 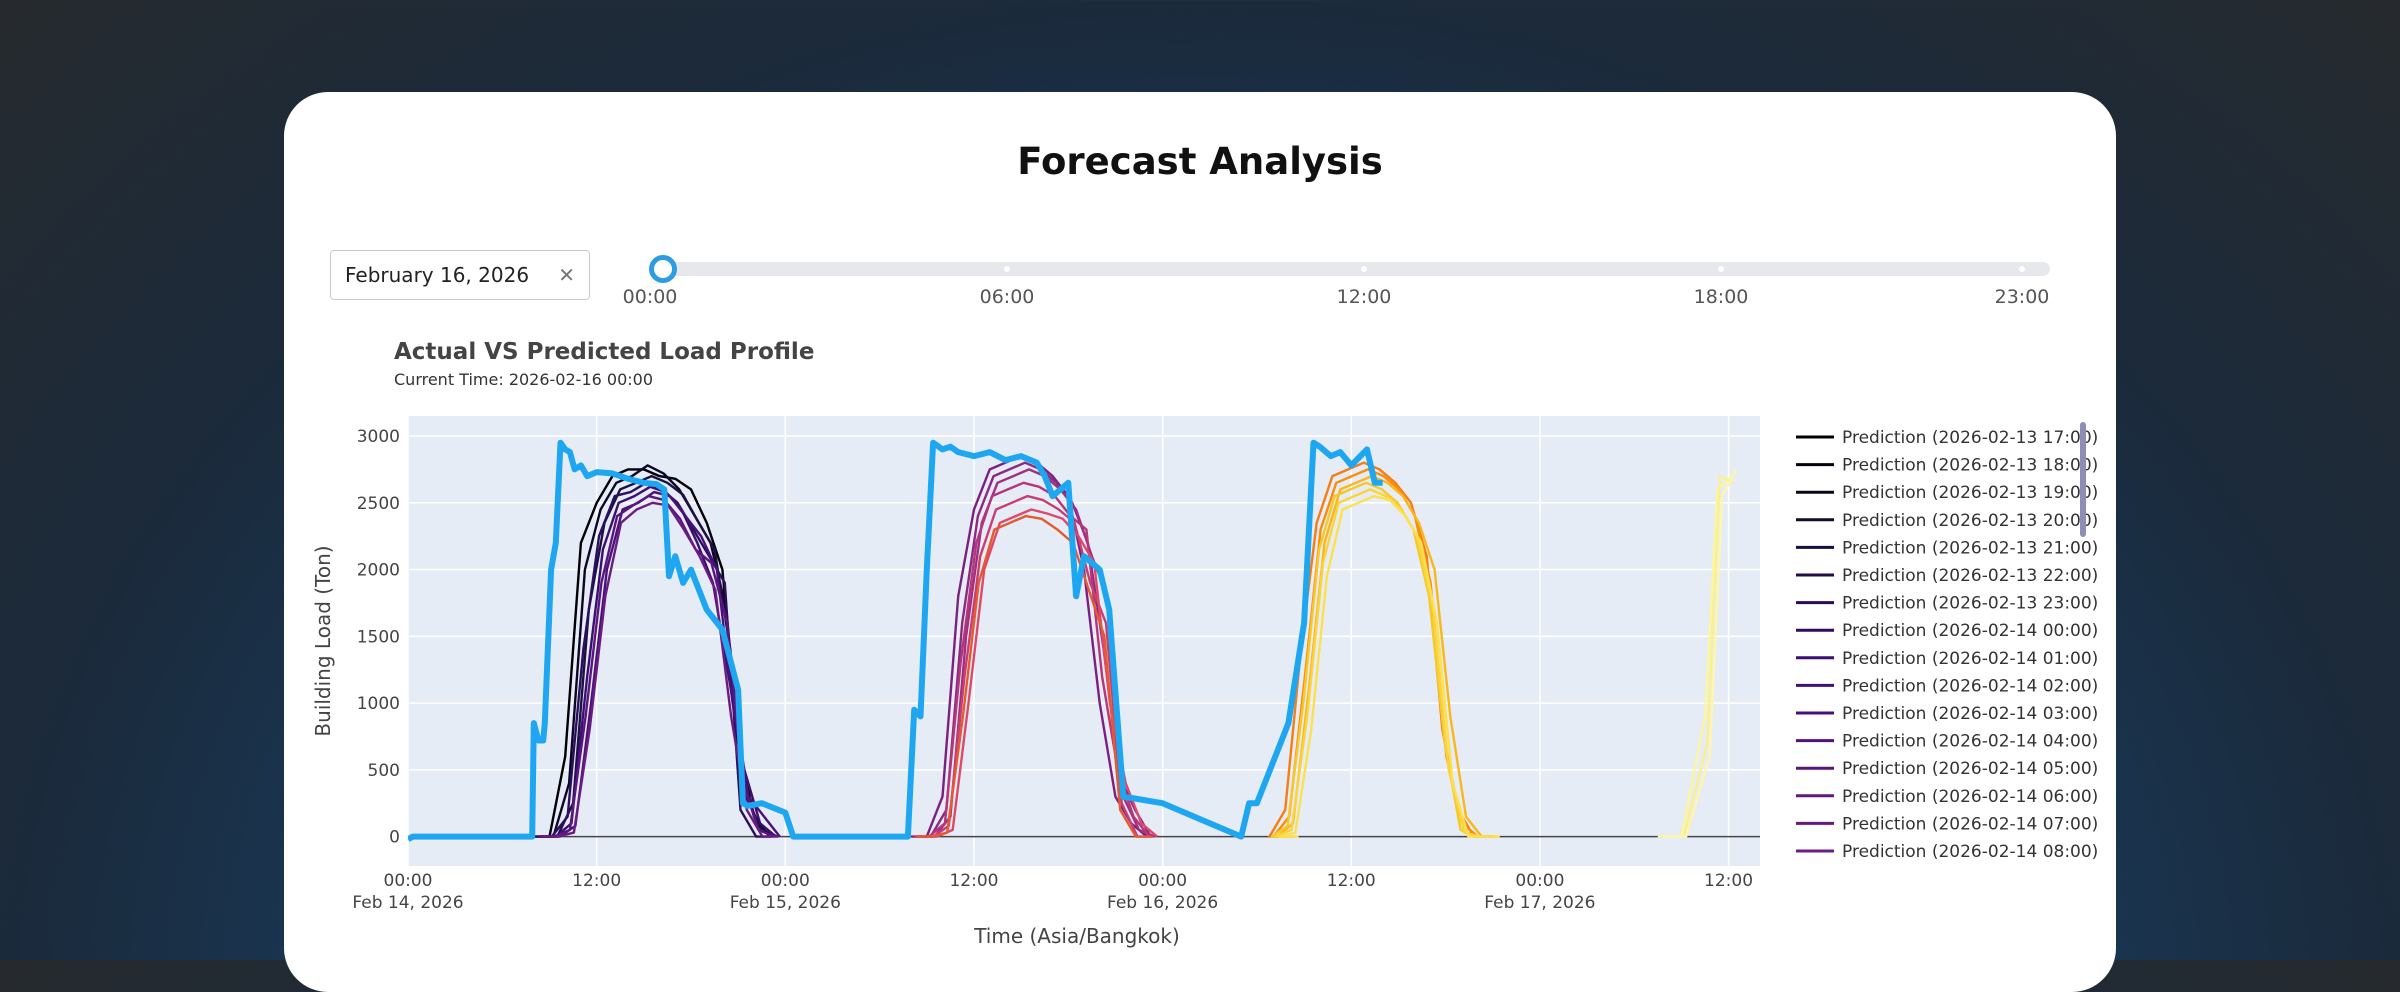 What do you see at coordinates (1970, 797) in the screenshot?
I see `legend-item-label: Prediction (2026-02-14 06:00)` at bounding box center [1970, 797].